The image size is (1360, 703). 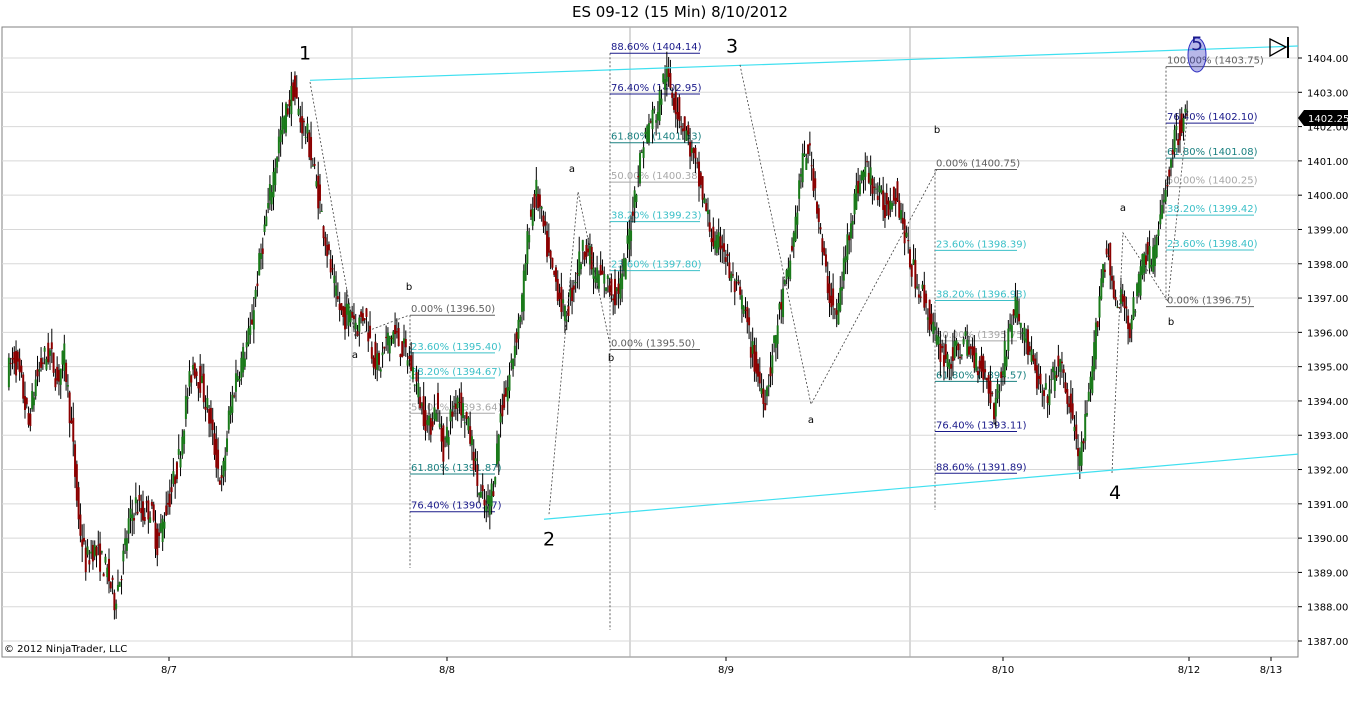 I want to click on x-tick-label: 8/9, so click(x=726, y=670).